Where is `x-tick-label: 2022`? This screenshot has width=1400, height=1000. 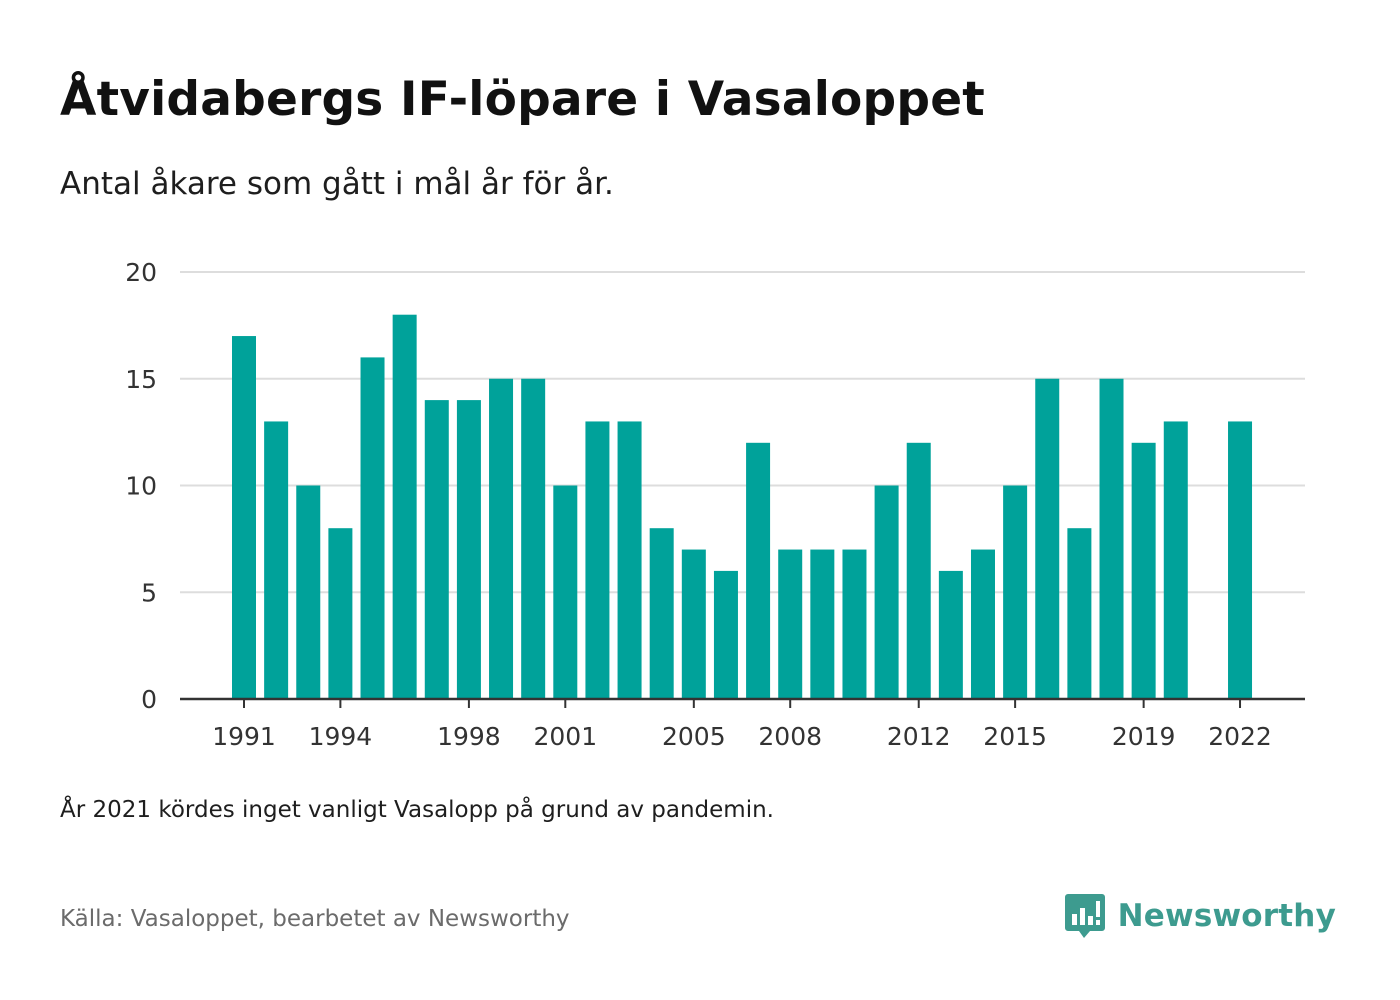
x-tick-label: 2022 is located at coordinates (1240, 736).